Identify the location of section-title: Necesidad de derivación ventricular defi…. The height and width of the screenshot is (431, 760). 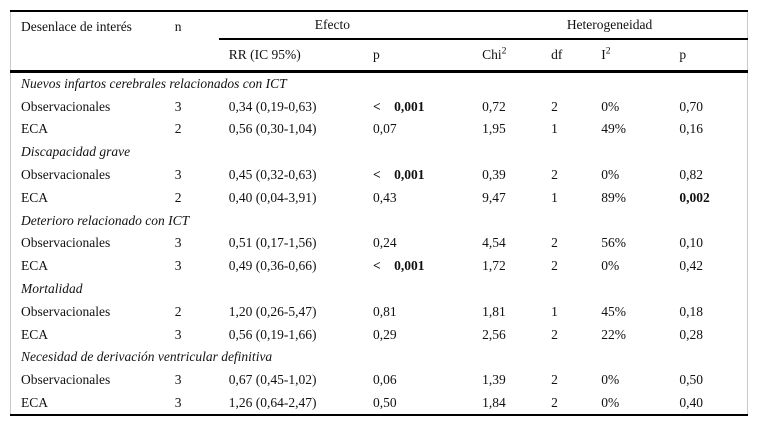
(147, 357).